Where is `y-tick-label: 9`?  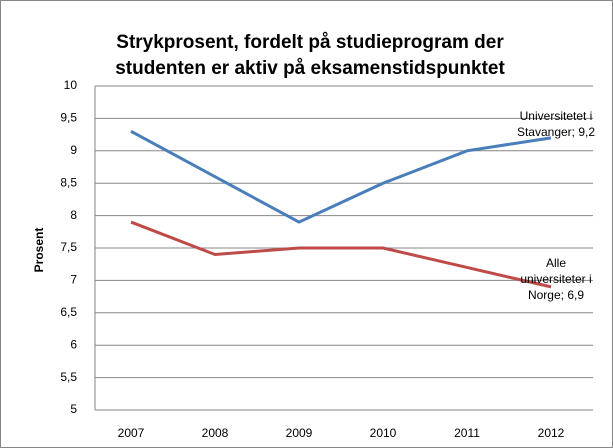 y-tick-label: 9 is located at coordinates (73, 150).